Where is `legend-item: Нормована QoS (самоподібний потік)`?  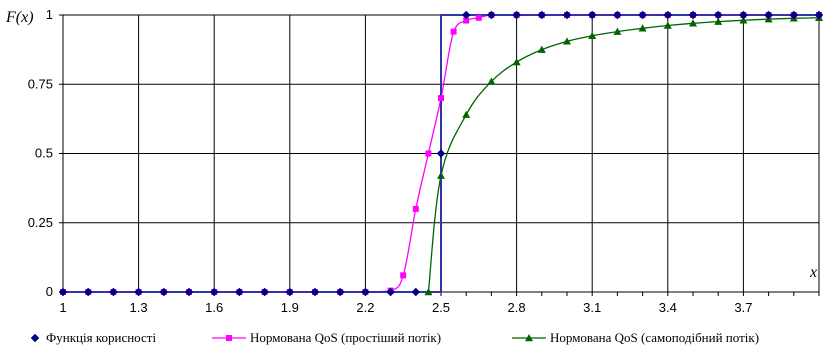
legend-item: Нормована QoS (самоподібний потік) is located at coordinates (635, 337).